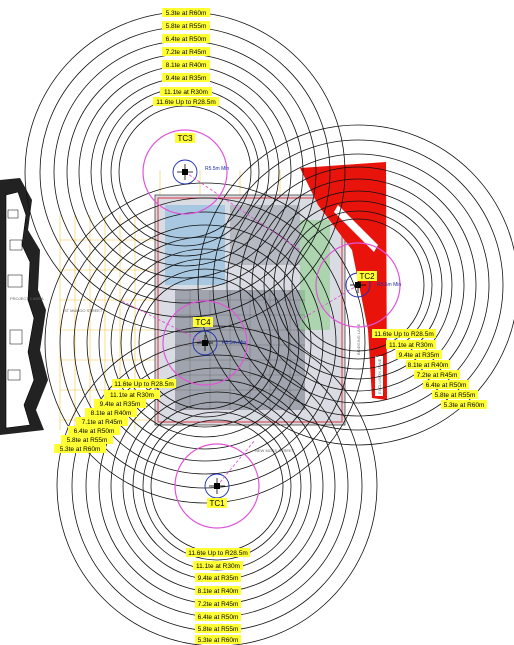 Image resolution: width=514 pixels, height=645 pixels. I want to click on left-street-label: ST MUNGO STREET, so click(83, 310).